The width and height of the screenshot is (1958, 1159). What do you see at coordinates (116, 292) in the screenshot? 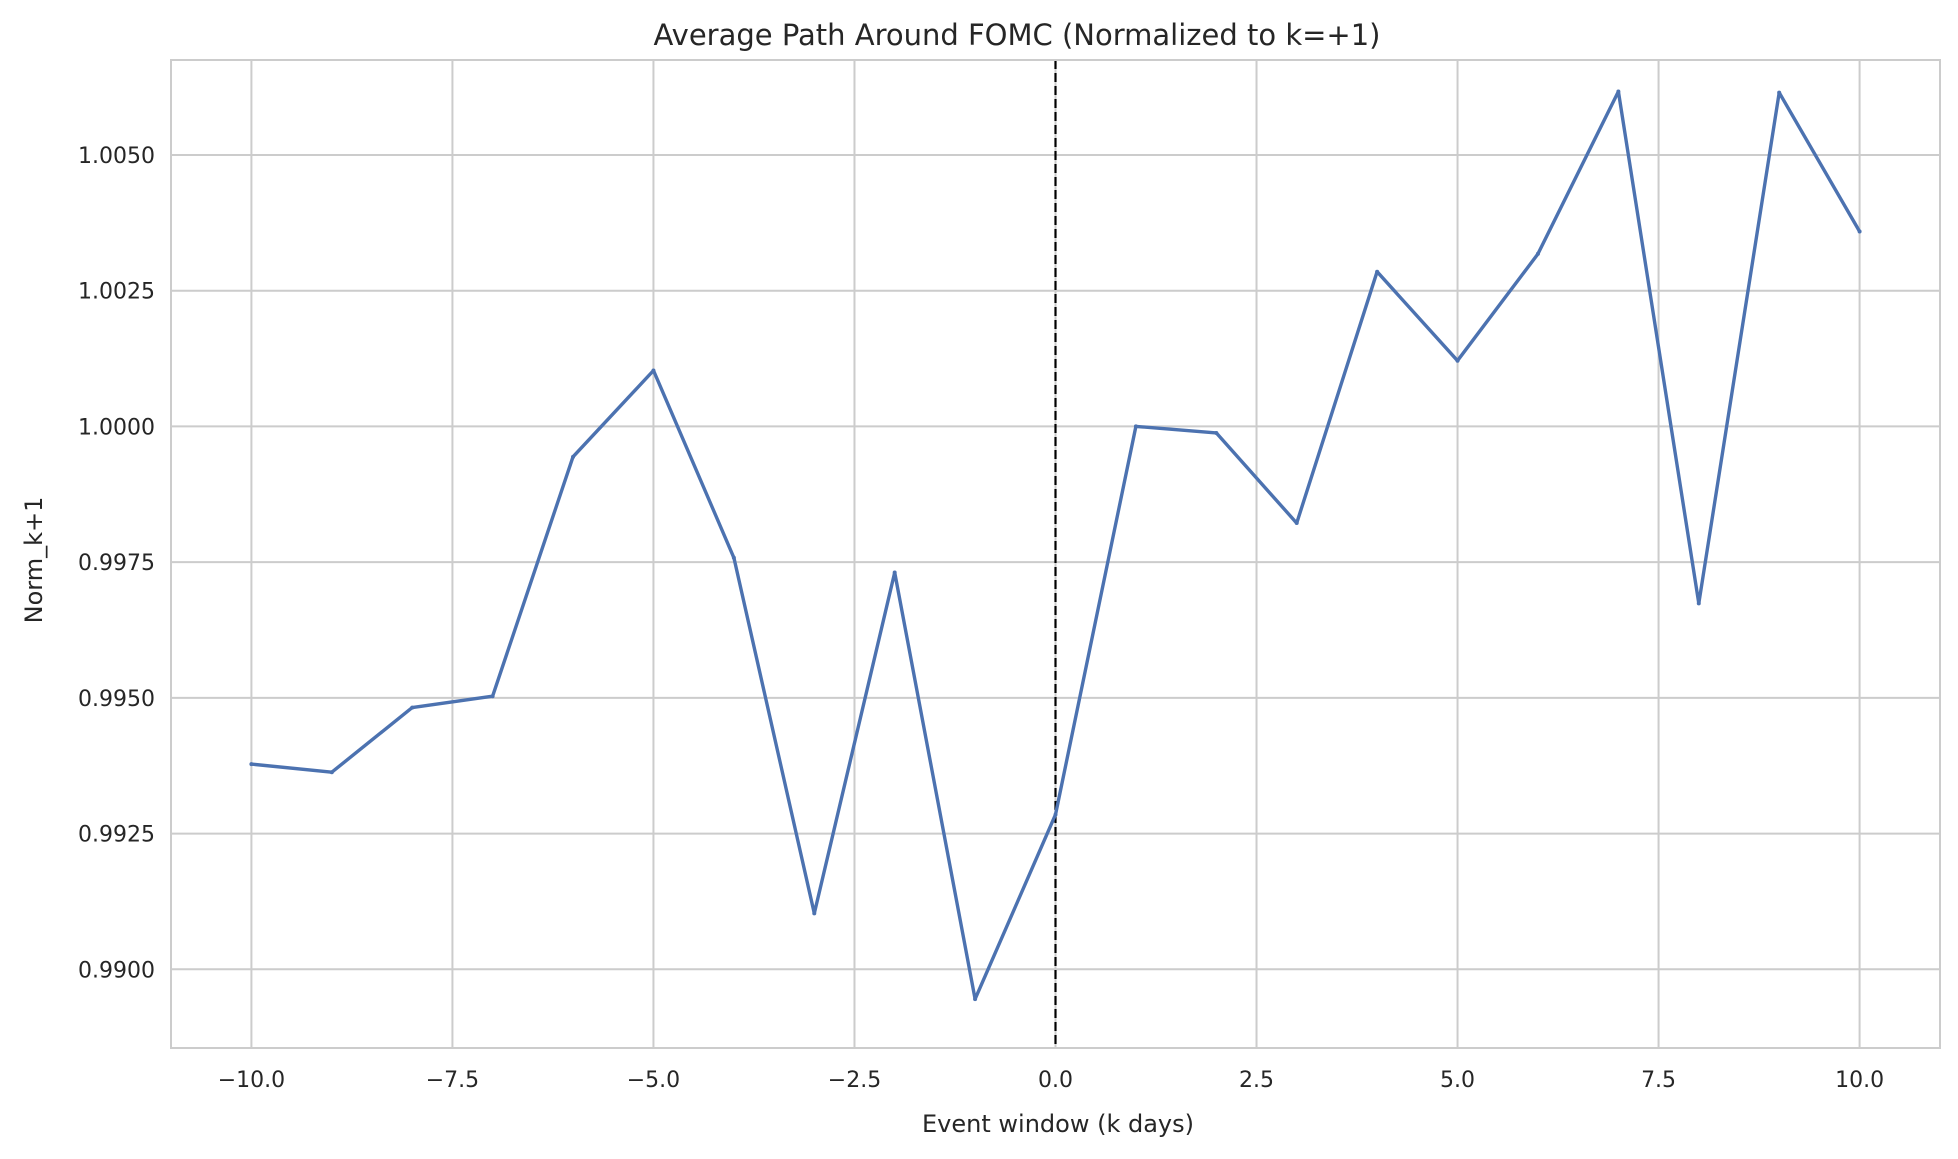
I see `y-tick-label: 1.0025` at bounding box center [116, 292].